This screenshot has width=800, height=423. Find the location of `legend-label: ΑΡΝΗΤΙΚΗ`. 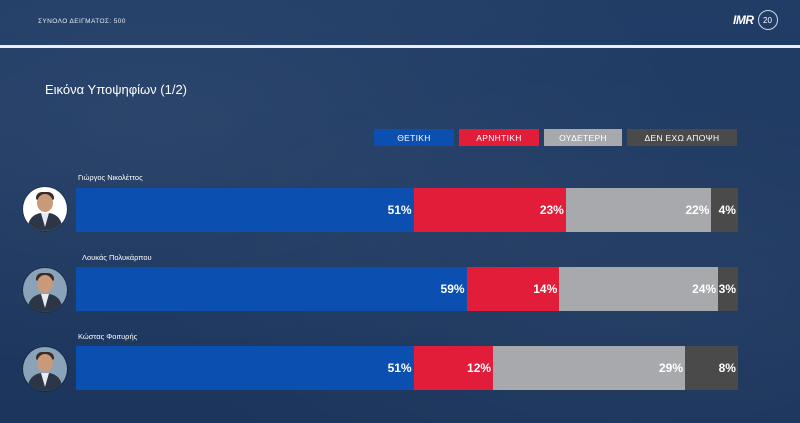

legend-label: ΑΡΝΗΤΙΚΗ is located at coordinates (499, 137).